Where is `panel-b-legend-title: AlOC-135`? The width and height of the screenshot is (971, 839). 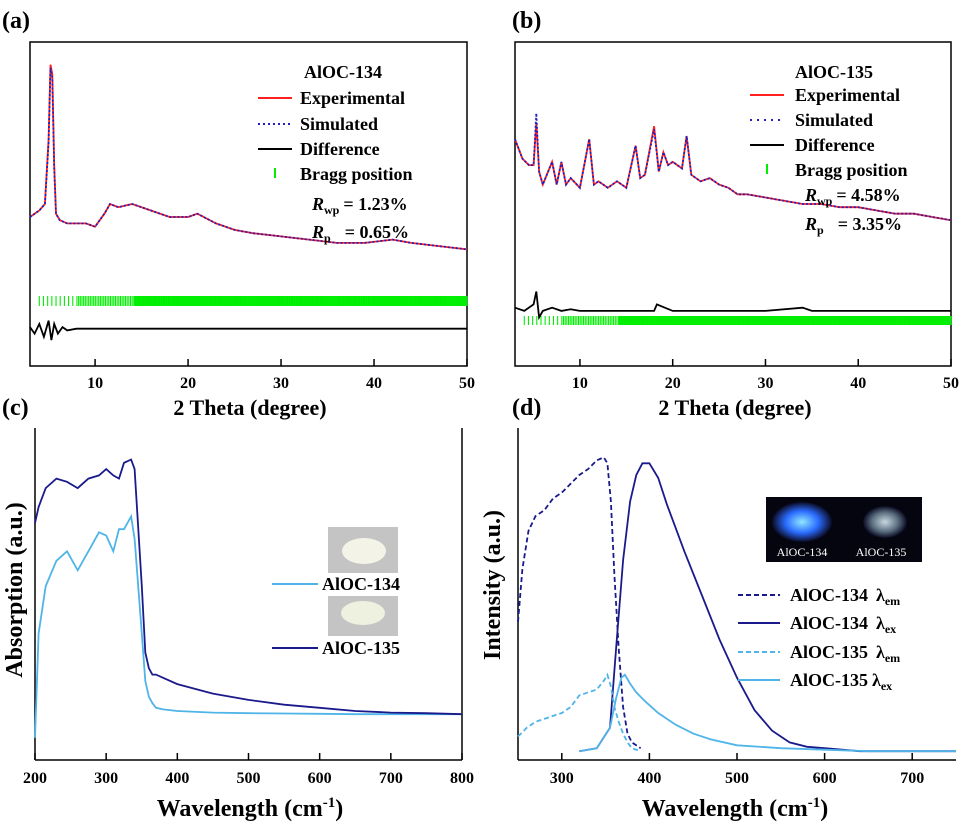 panel-b-legend-title: AlOC-135 is located at coordinates (834, 72).